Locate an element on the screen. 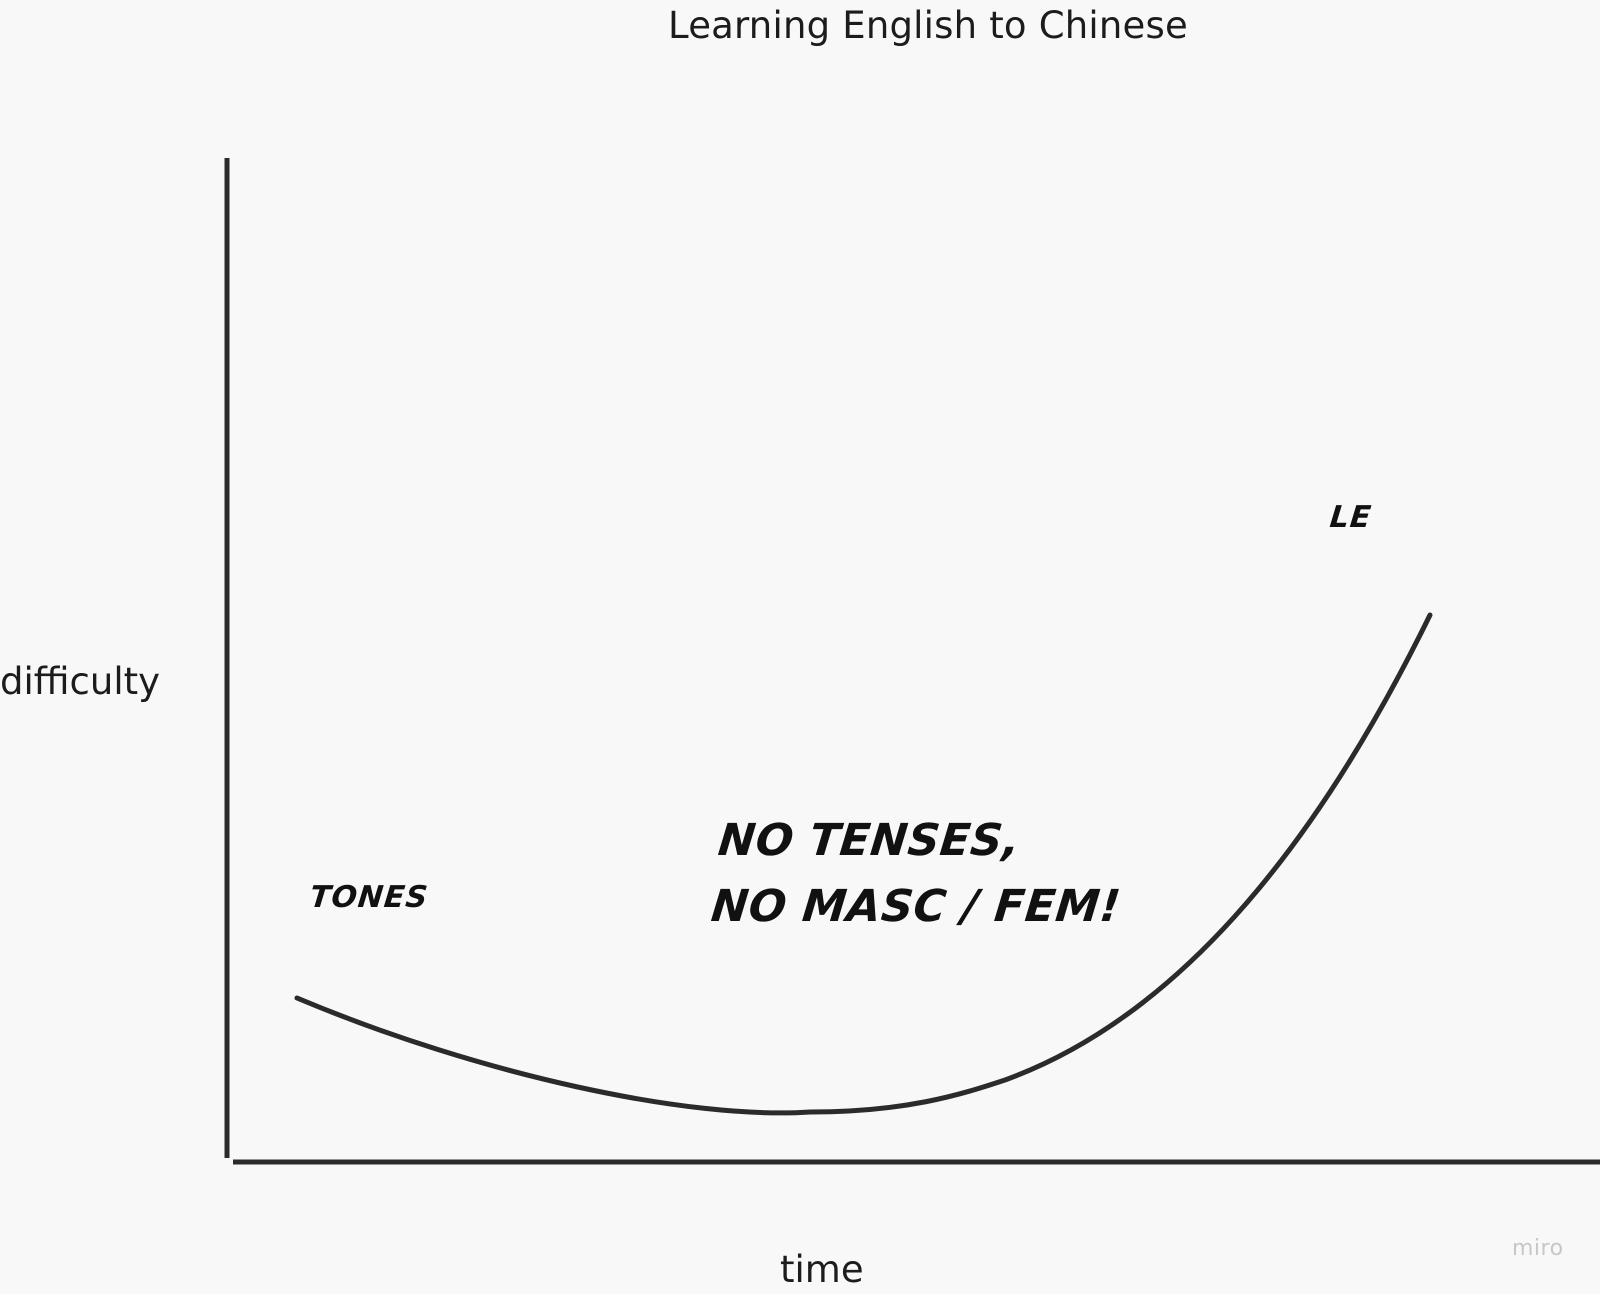 This screenshot has height=1294, width=1600. x-axis-label: time is located at coordinates (822, 1269).